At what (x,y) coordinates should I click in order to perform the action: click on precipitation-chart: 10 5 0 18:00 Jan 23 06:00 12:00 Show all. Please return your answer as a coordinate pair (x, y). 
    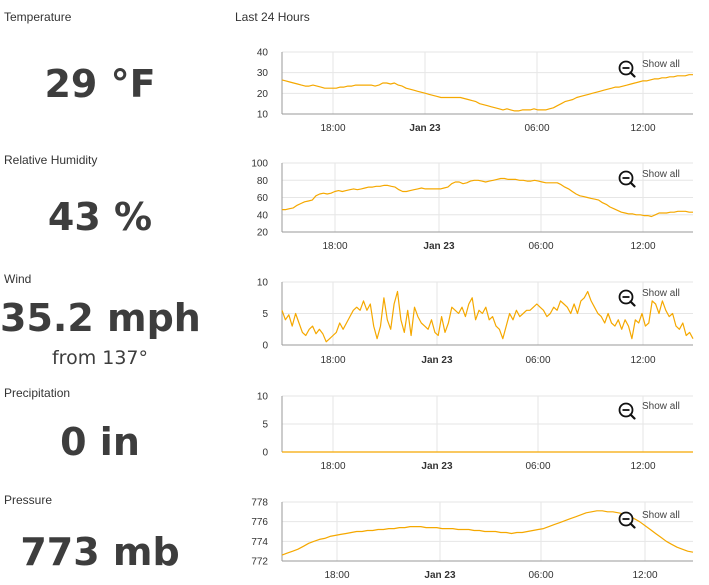
    Looking at the image, I should click on (475, 432).